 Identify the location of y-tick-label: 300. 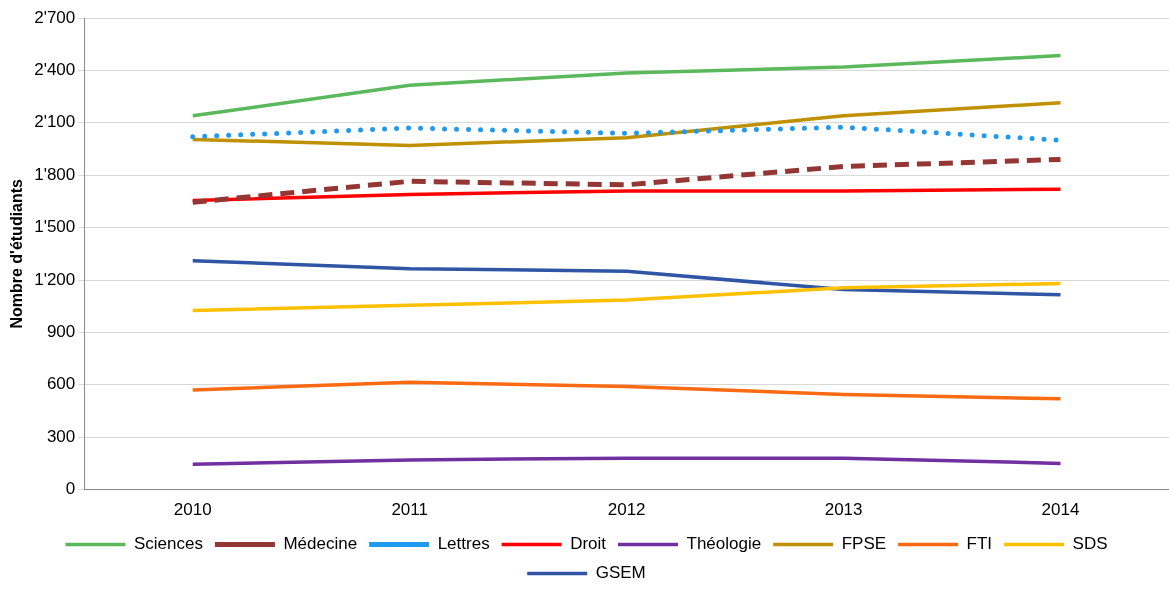
(61, 436).